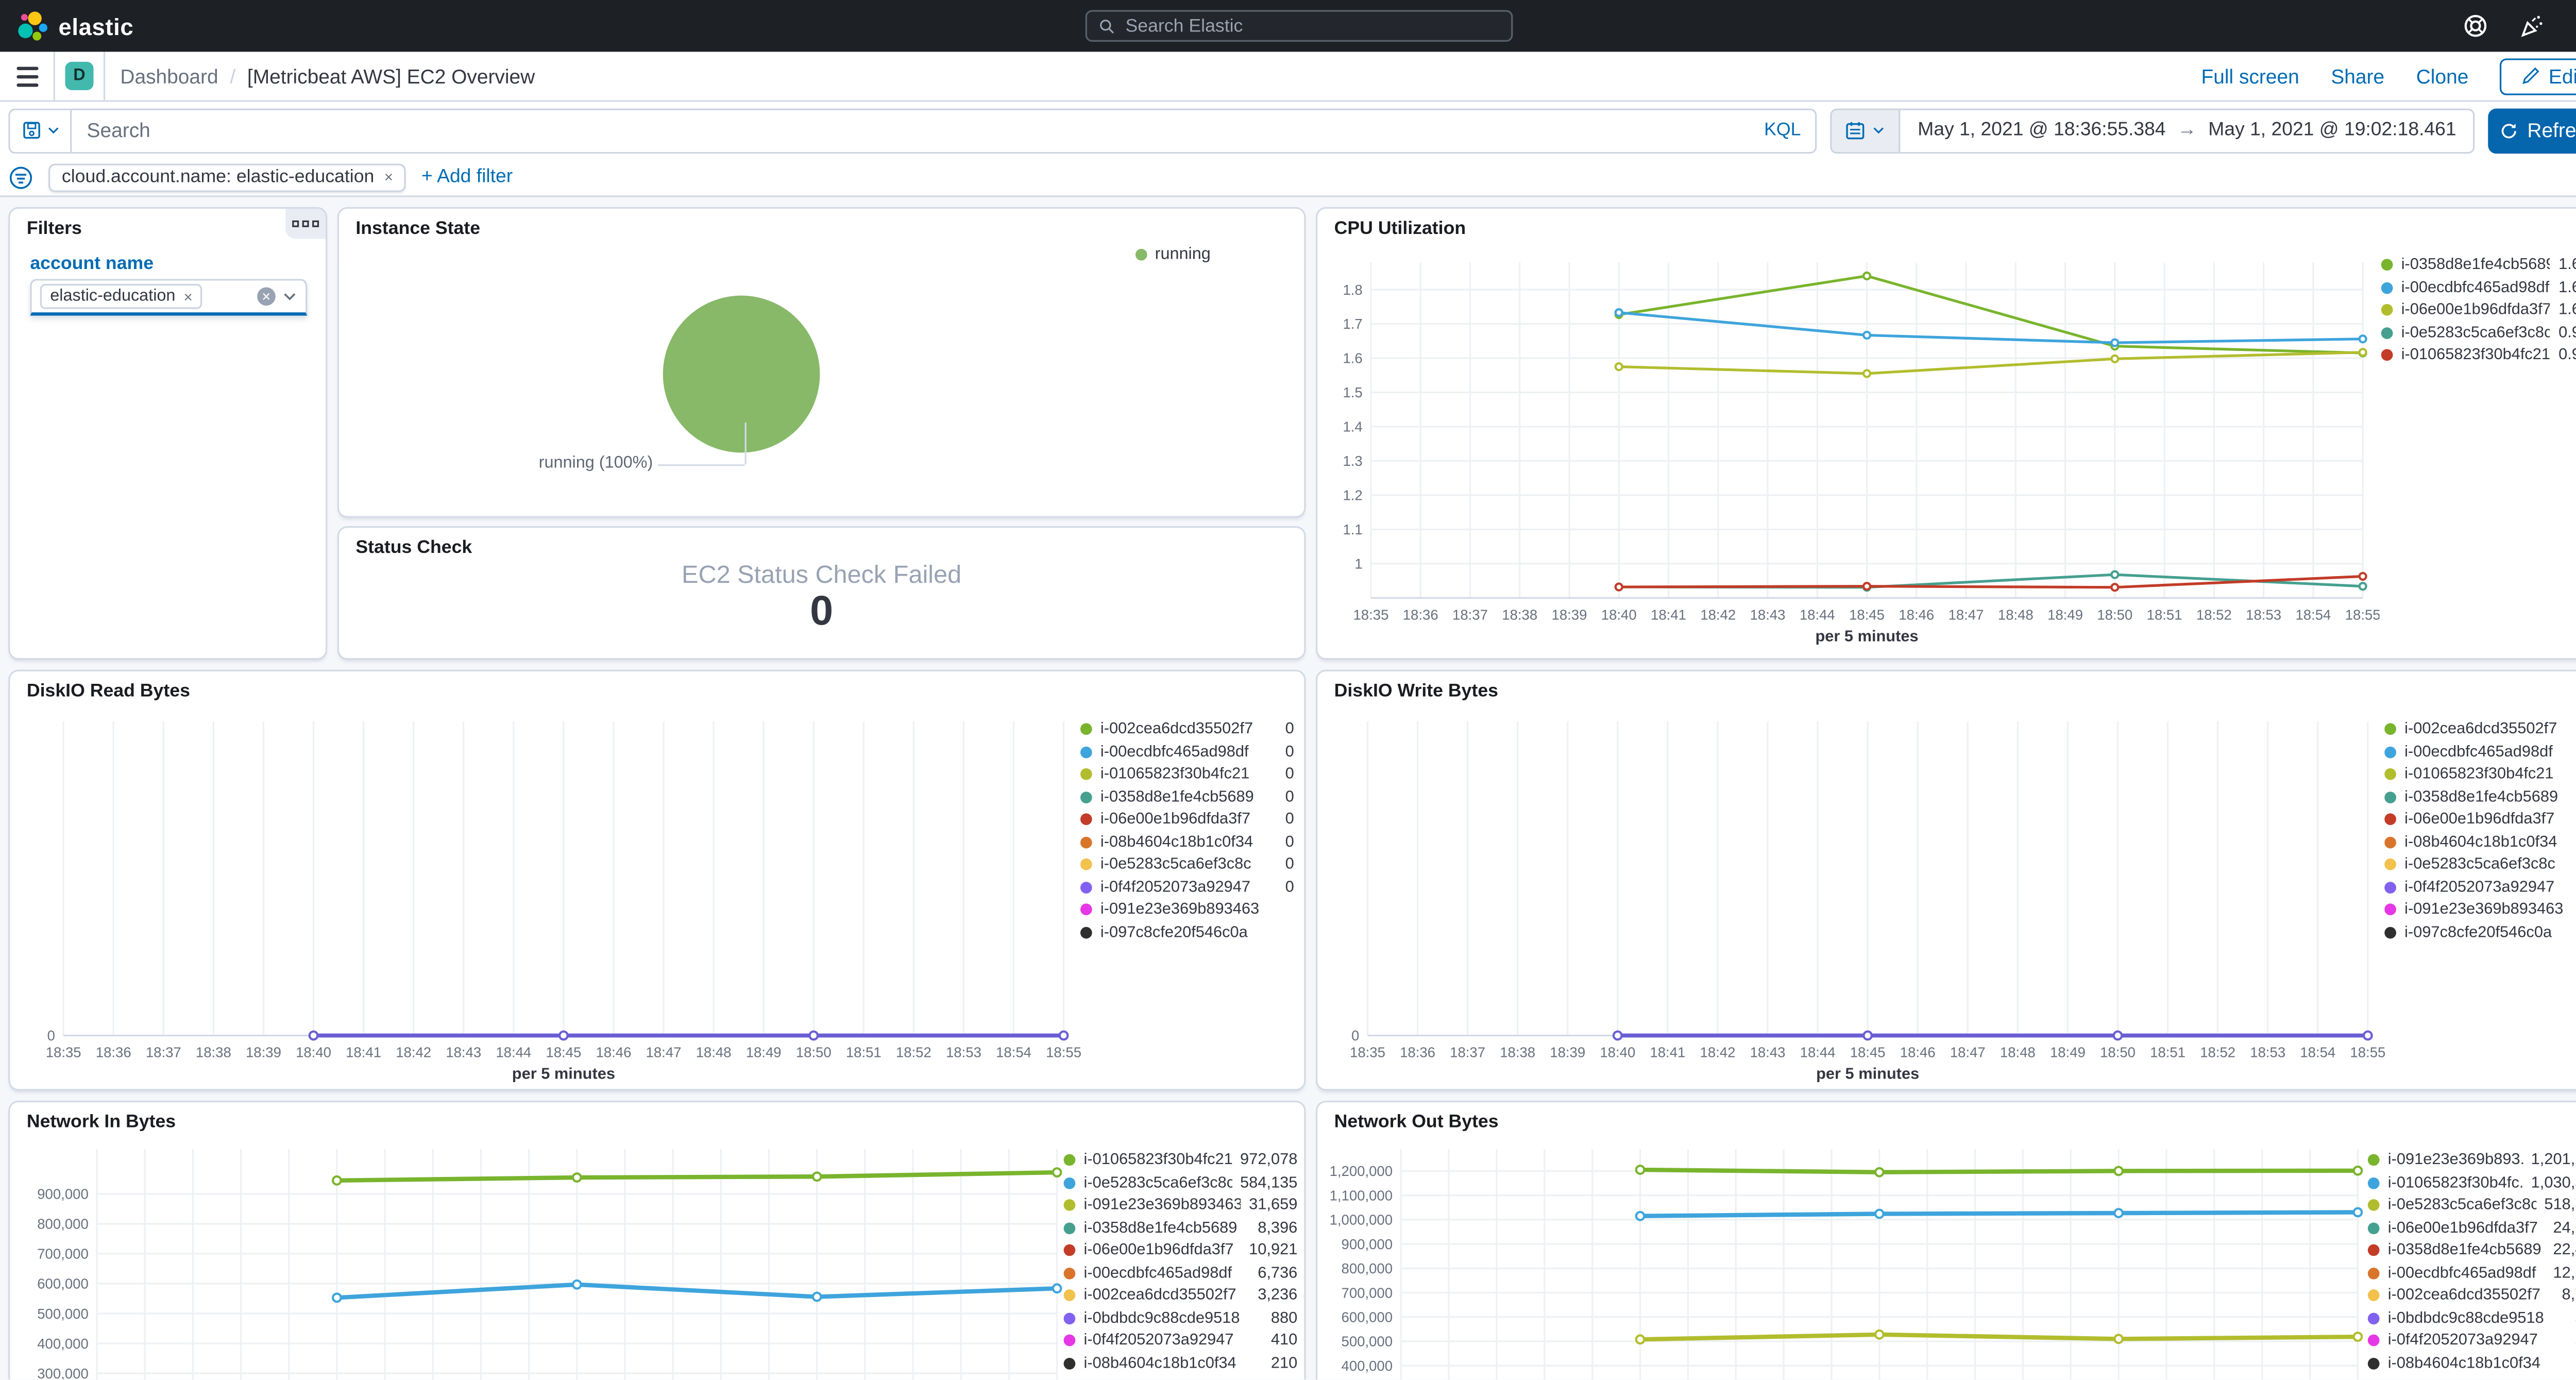 Image resolution: width=2576 pixels, height=1380 pixels. Describe the element at coordinates (467, 177) in the screenshot. I see `add-filter-button: + Add filter` at that location.